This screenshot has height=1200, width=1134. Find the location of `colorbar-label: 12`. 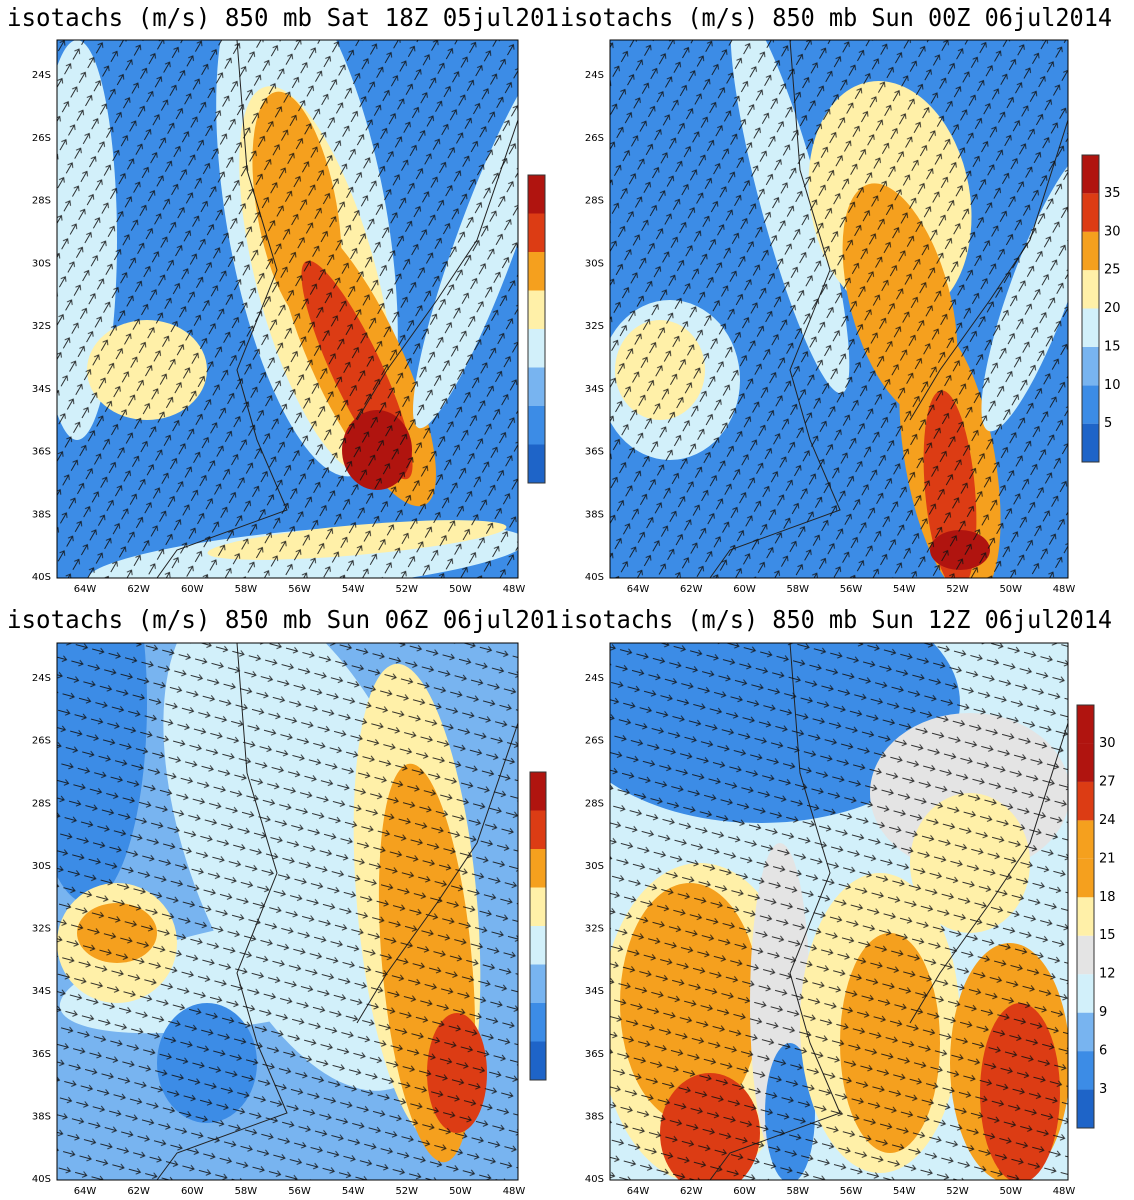

colorbar-label: 12 is located at coordinates (1107, 974).